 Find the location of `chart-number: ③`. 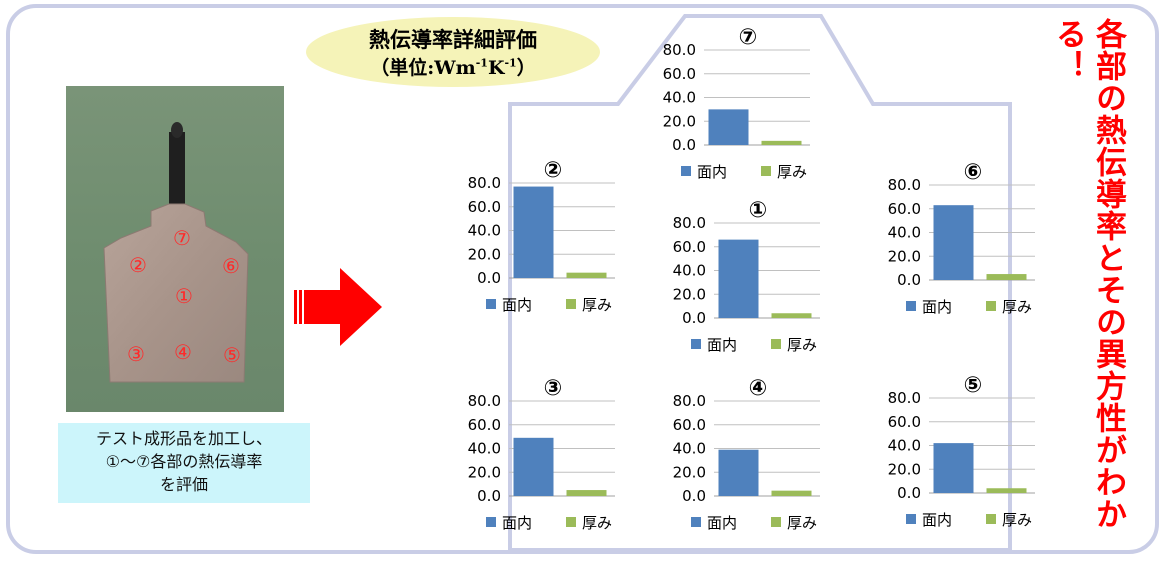

chart-number: ③ is located at coordinates (553, 388).